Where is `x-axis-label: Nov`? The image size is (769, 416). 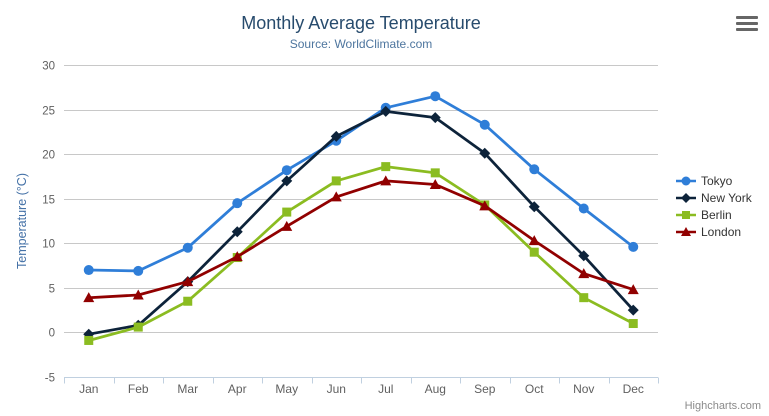
x-axis-label: Nov is located at coordinates (583, 389).